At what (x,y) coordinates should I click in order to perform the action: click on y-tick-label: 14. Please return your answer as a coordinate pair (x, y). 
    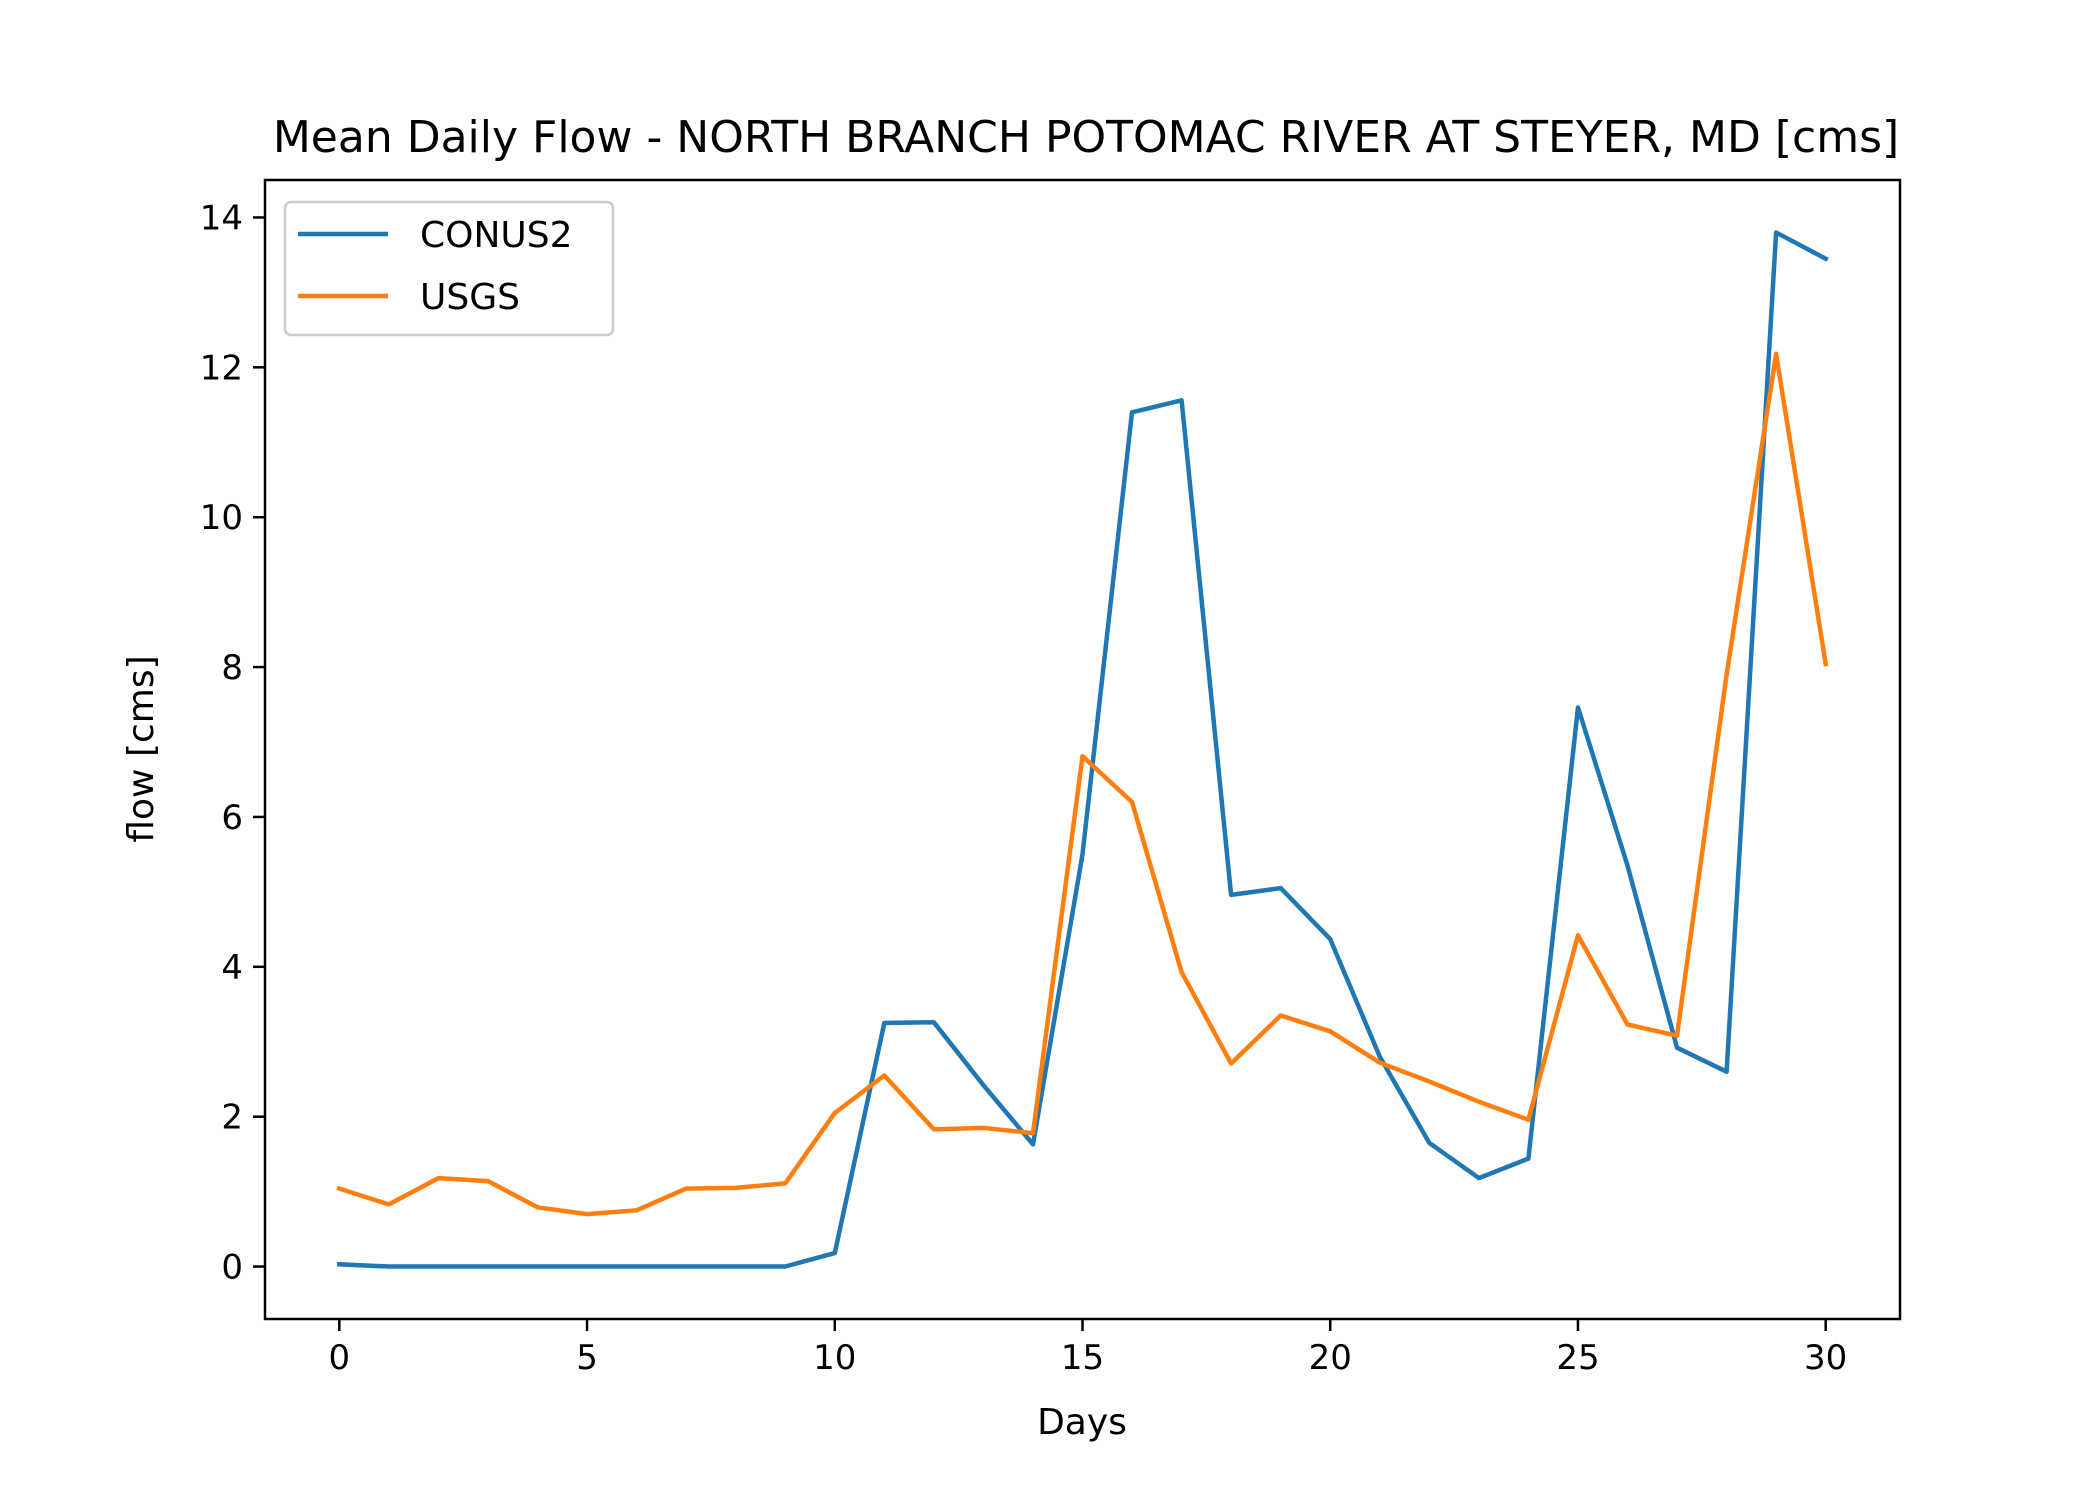
    Looking at the image, I should click on (221, 218).